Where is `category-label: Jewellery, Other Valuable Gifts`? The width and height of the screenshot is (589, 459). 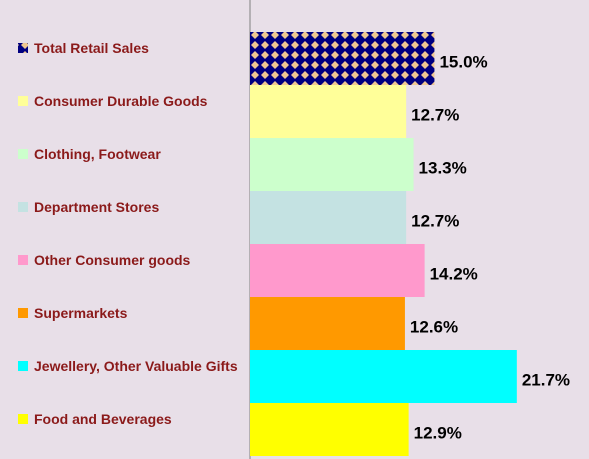
category-label: Jewellery, Other Valuable Gifts is located at coordinates (136, 366).